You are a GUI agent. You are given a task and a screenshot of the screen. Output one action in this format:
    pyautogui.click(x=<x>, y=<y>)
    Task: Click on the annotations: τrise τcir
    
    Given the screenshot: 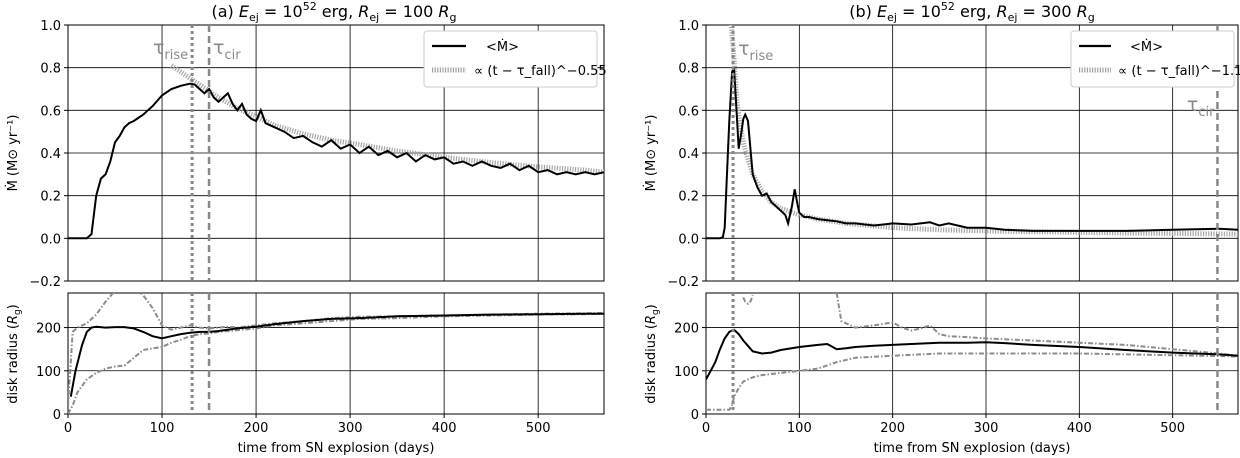 What is the action you would take?
    pyautogui.click(x=197, y=153)
    